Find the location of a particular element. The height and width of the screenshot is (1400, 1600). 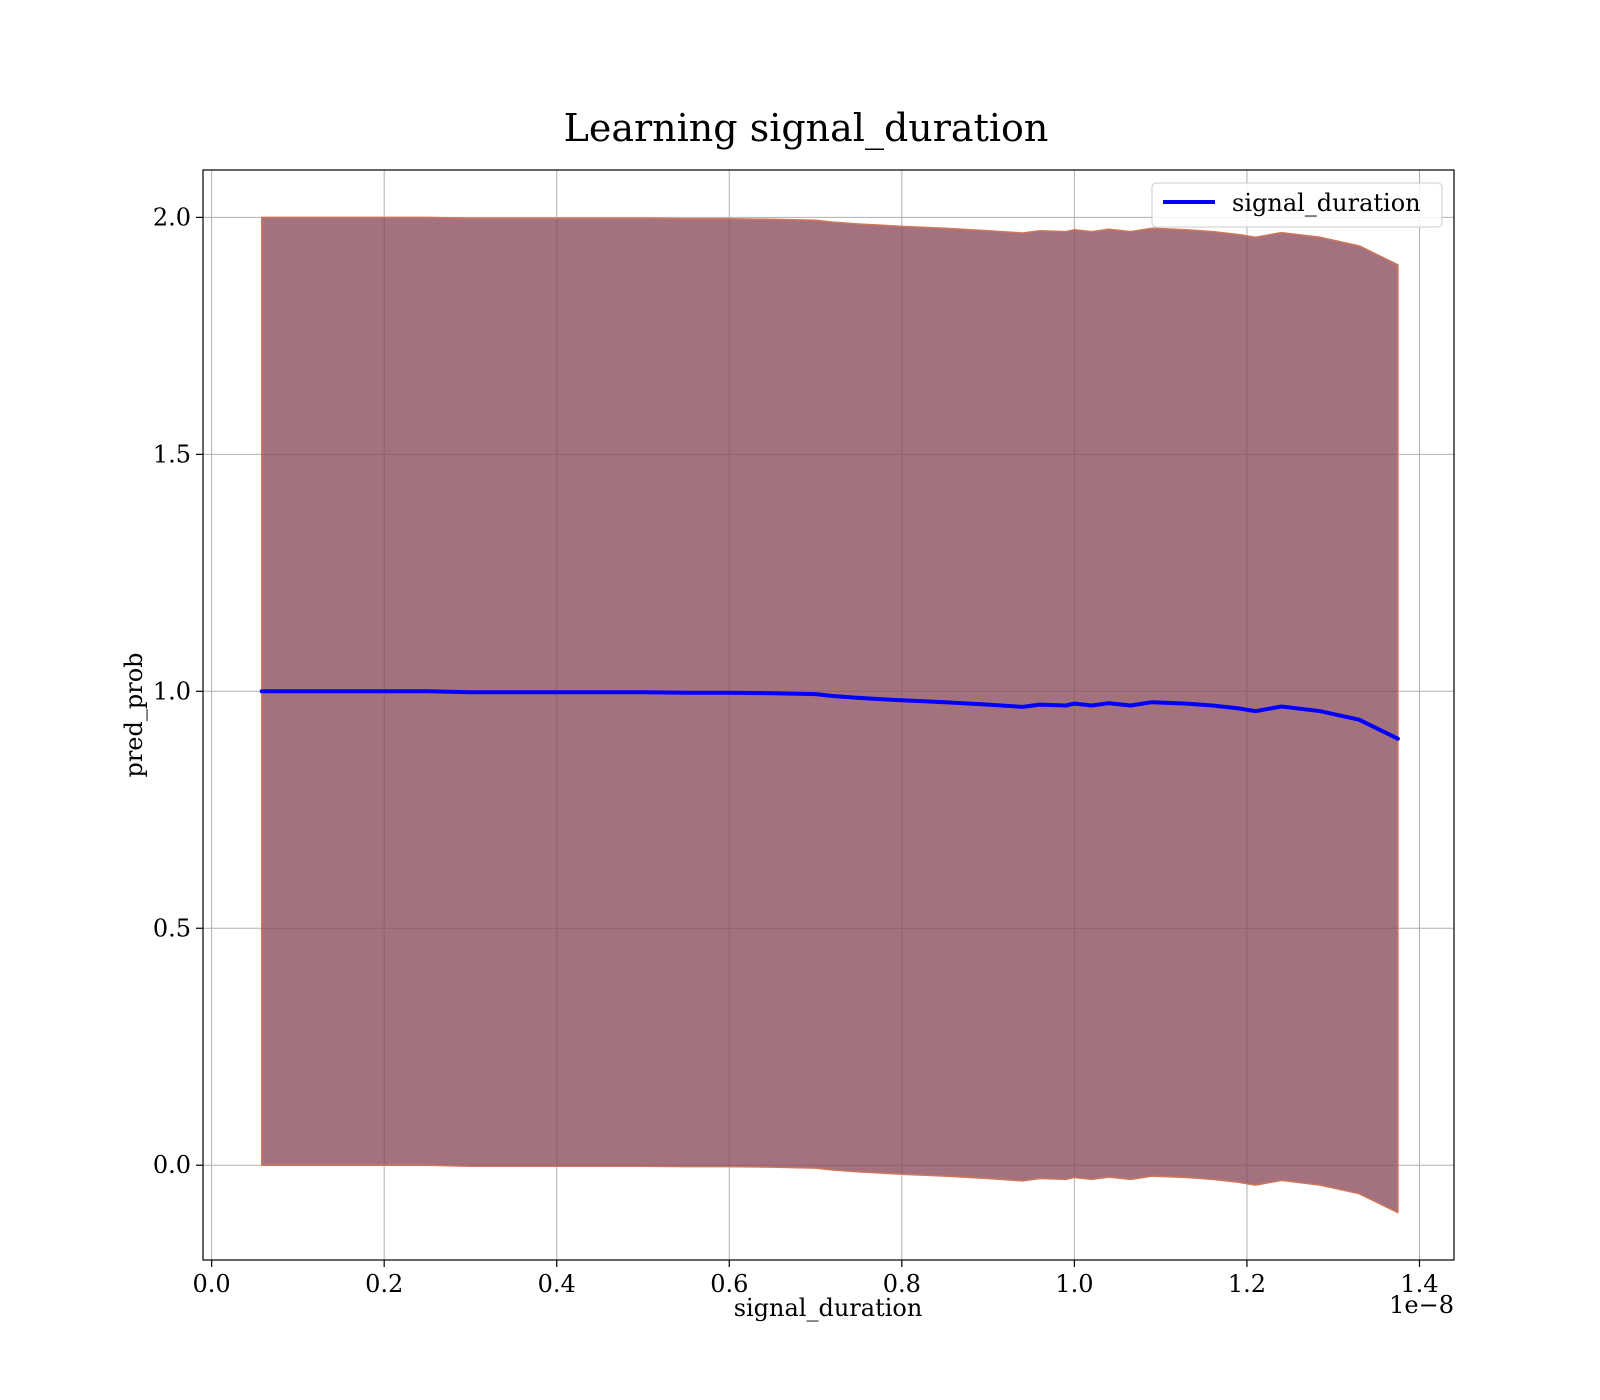

x-axis-ticks: 0.0 0.2 0.4 0.6 0.8 1.0 1.2 1.4 is located at coordinates (816, 1279).